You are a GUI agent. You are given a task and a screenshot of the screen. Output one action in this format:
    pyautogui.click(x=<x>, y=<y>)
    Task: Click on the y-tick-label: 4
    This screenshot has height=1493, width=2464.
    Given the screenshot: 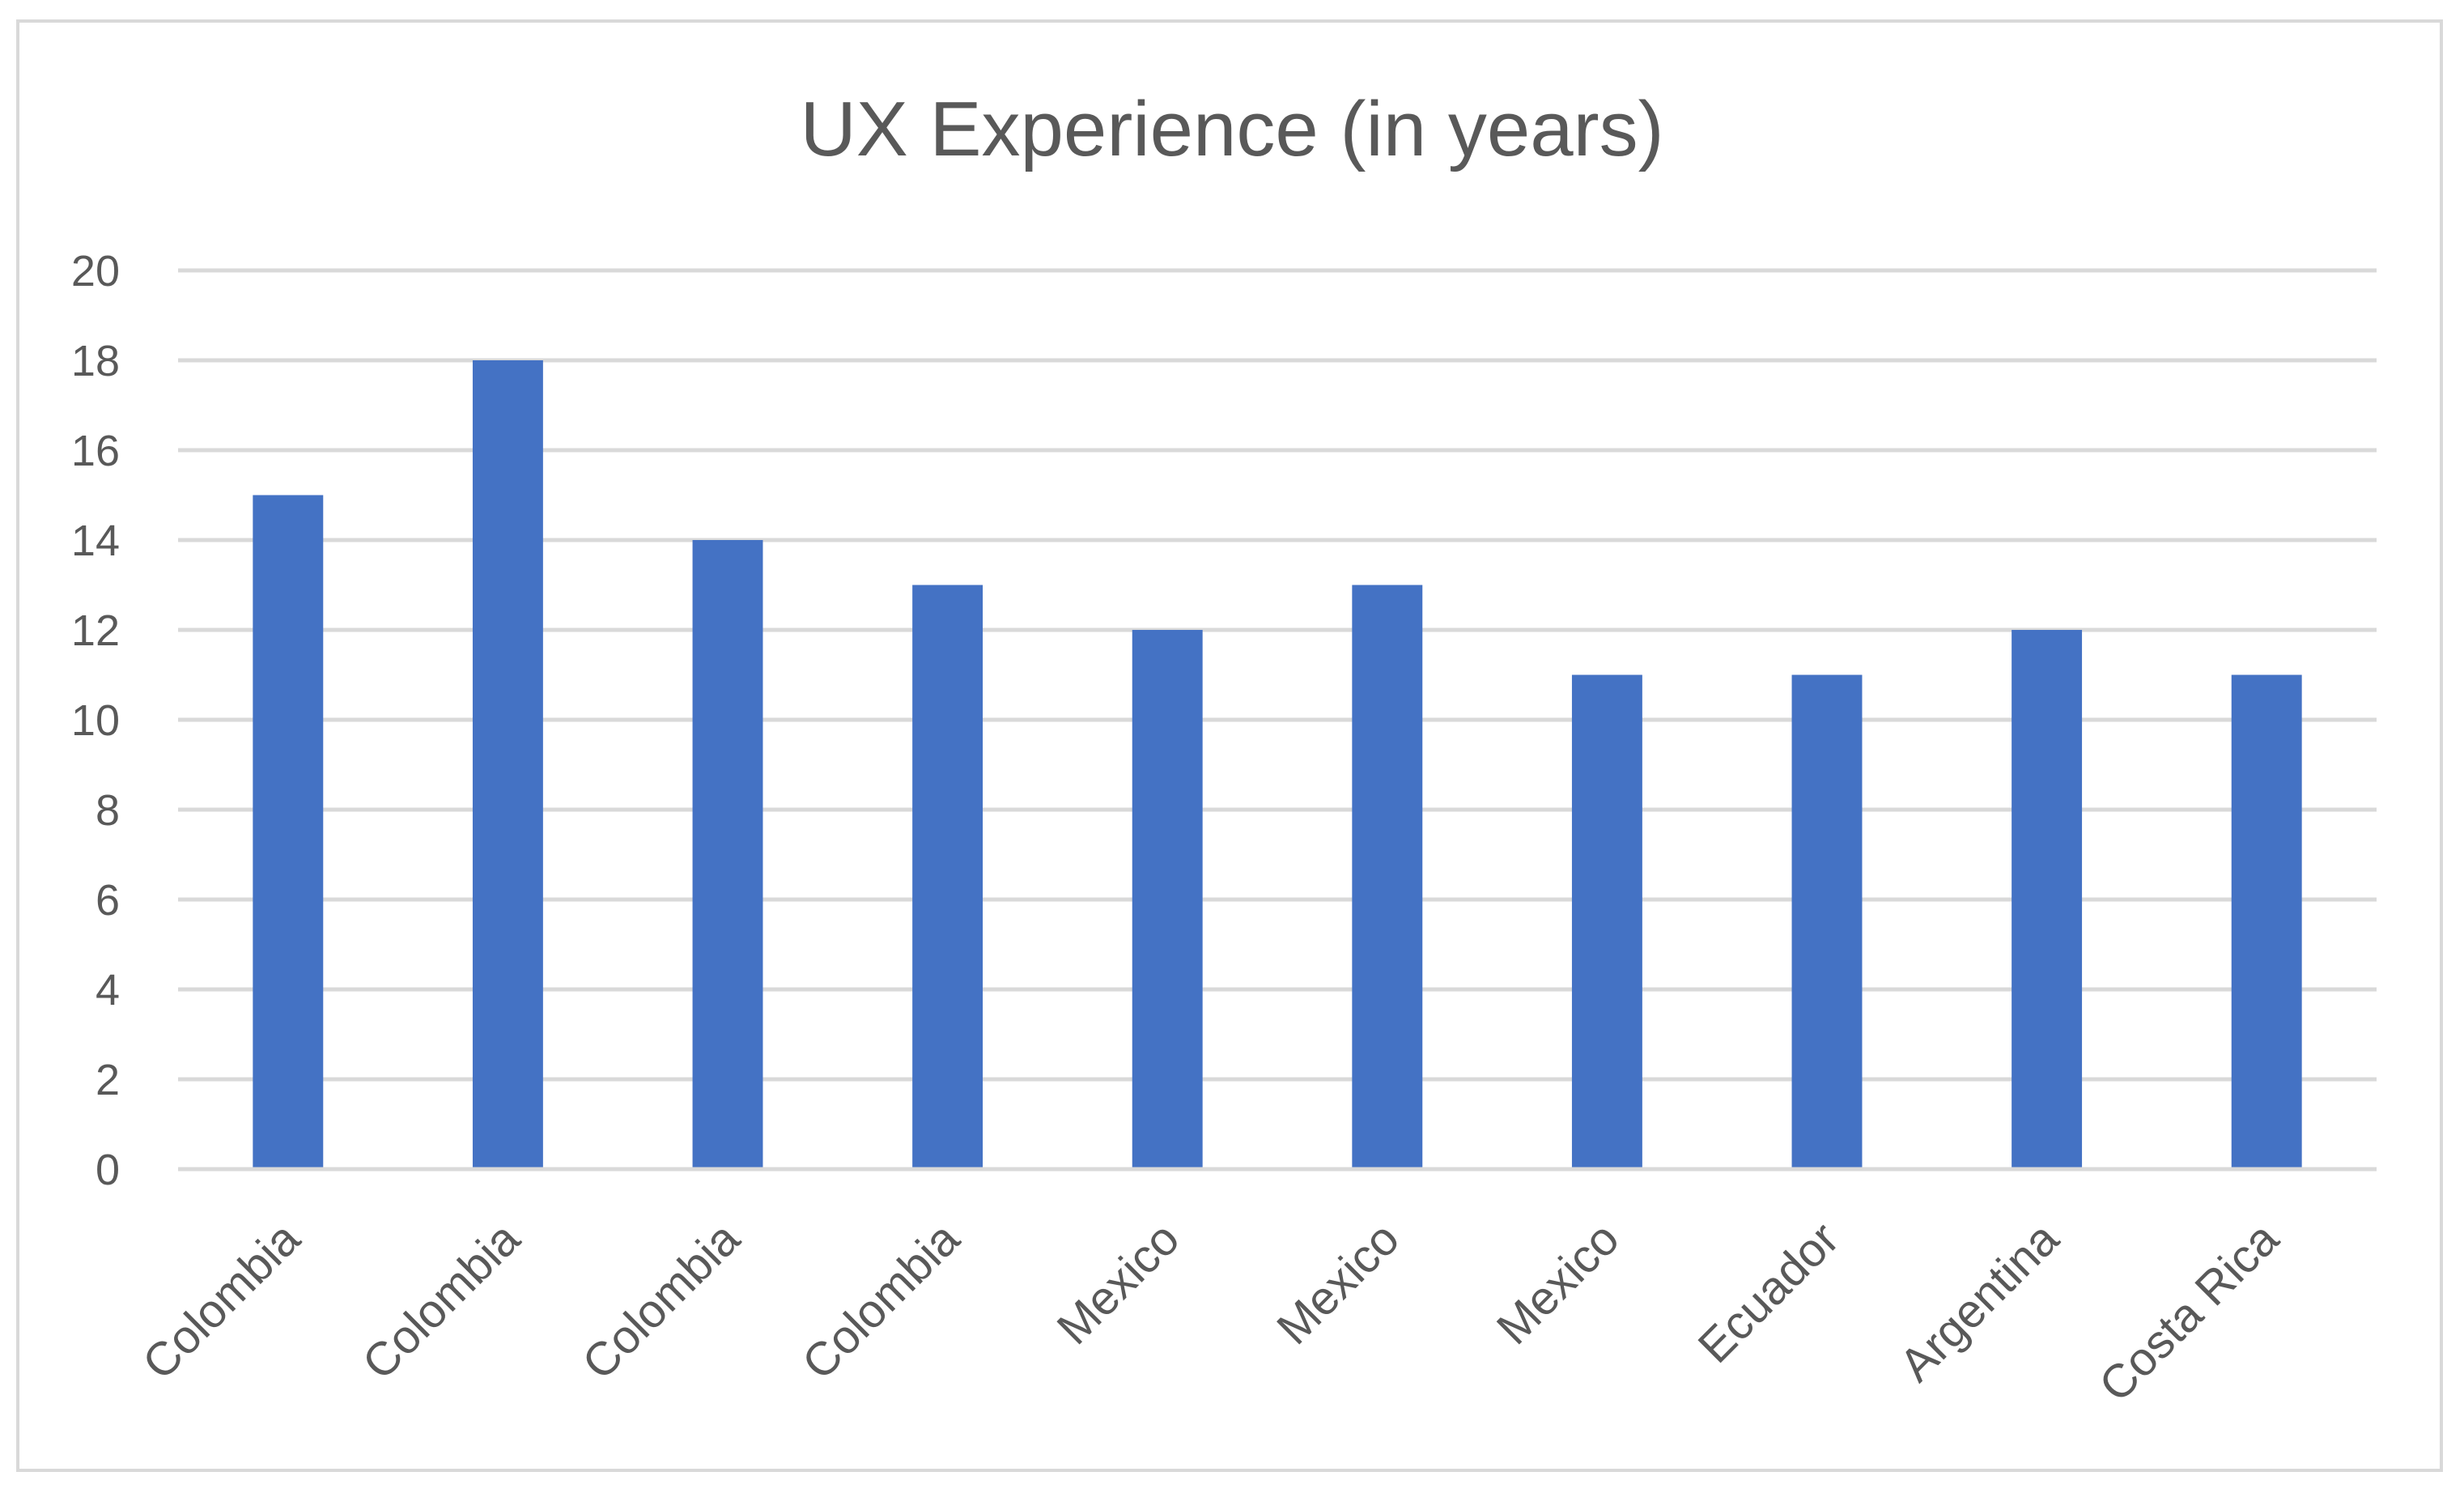 What is the action you would take?
    pyautogui.click(x=108, y=990)
    